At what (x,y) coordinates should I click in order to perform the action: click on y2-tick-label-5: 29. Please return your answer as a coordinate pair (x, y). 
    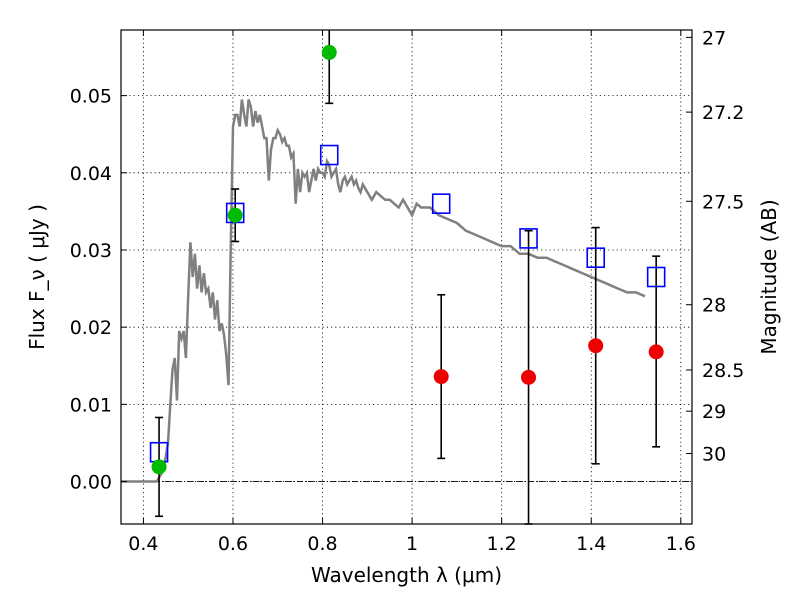
    Looking at the image, I should click on (714, 412).